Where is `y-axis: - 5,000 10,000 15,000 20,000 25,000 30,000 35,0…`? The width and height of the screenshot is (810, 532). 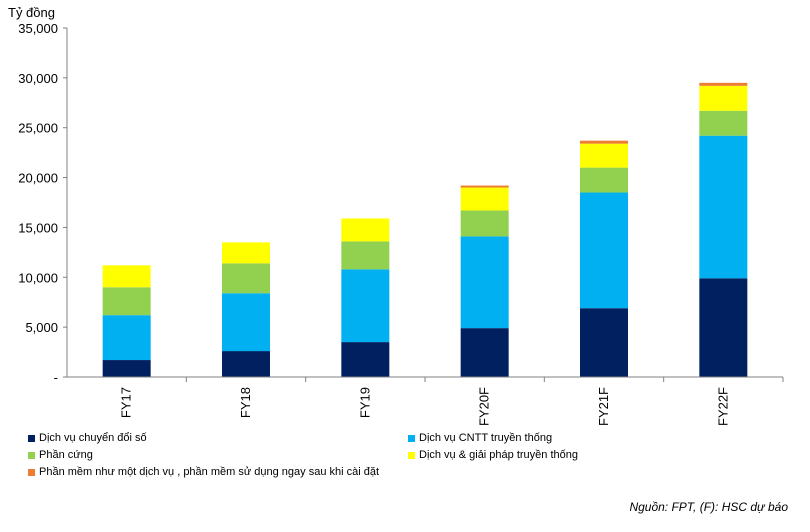
y-axis: - 5,000 10,000 15,000 20,000 25,000 30,000 35,0… is located at coordinates (43, 203).